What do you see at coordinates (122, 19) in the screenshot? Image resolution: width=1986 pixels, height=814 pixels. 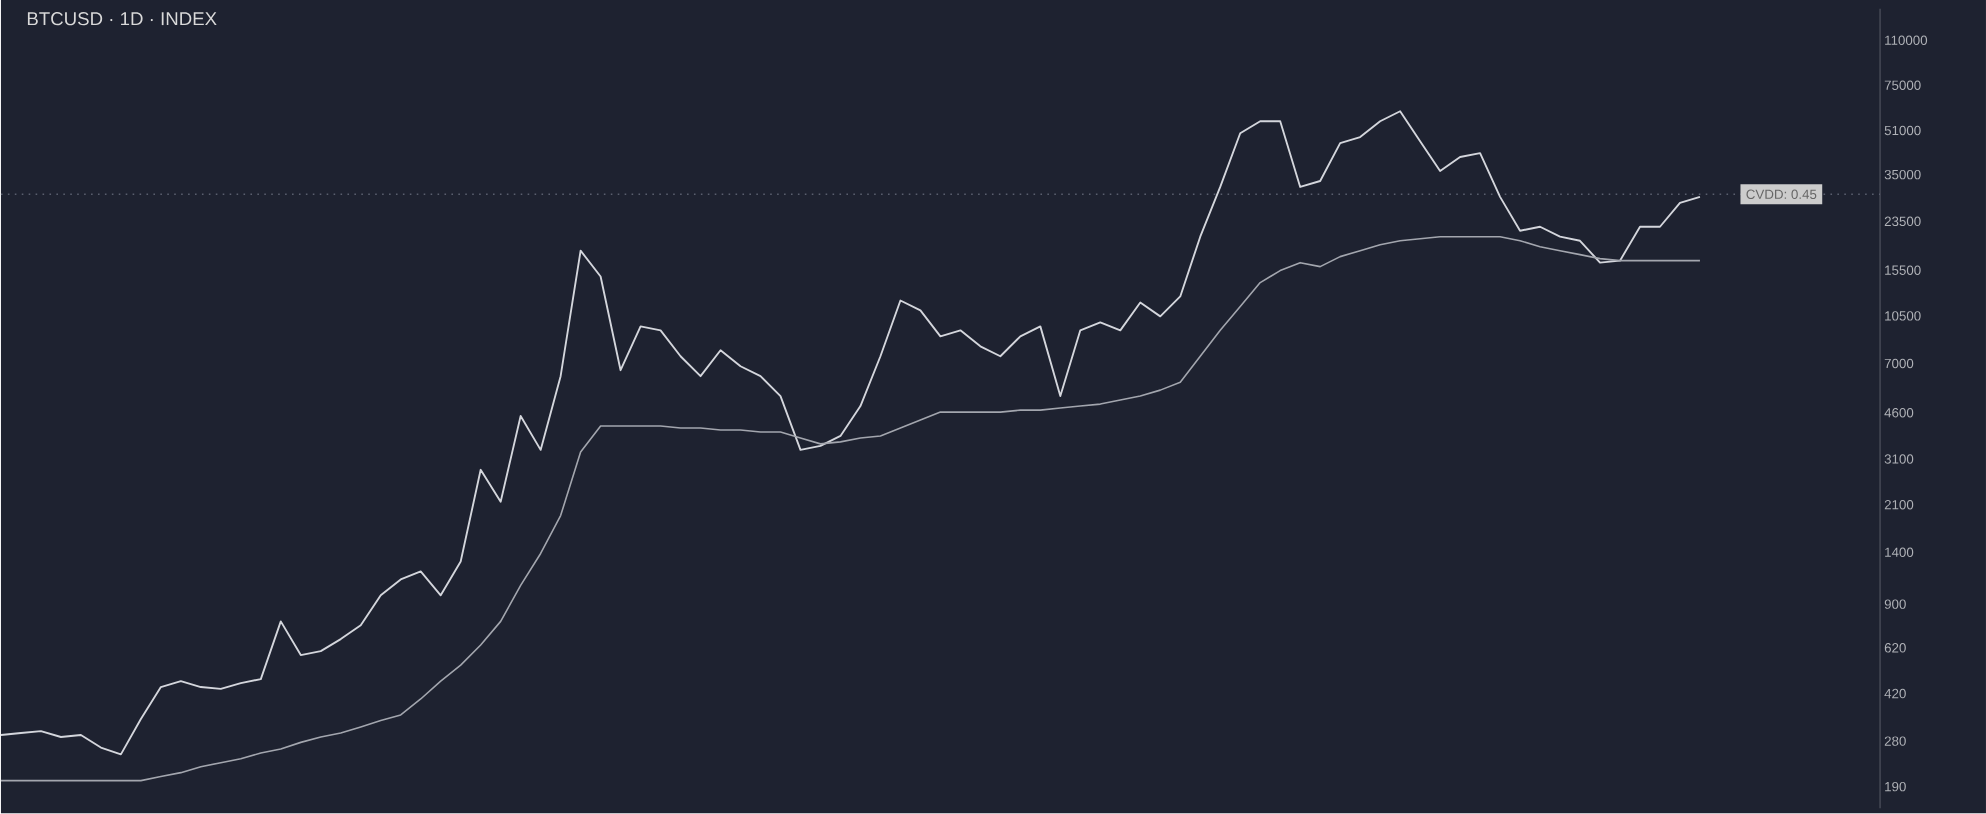 I see `chart-title: BTCUSD · 1D · INDEX` at bounding box center [122, 19].